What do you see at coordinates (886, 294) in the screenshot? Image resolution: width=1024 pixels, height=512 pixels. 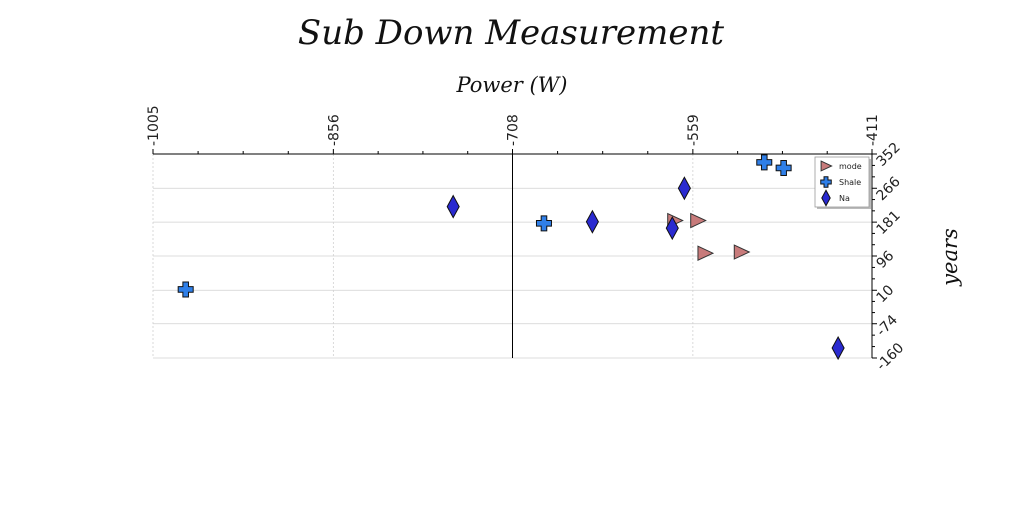 I see `y-tick-label: 10` at bounding box center [886, 294].